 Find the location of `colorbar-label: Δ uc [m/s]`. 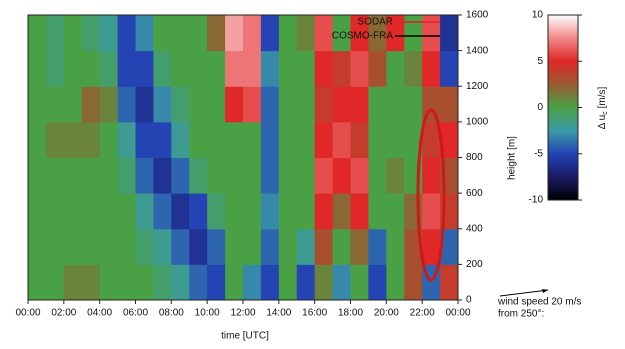

colorbar-label: Δ uc [m/s] is located at coordinates (603, 107).